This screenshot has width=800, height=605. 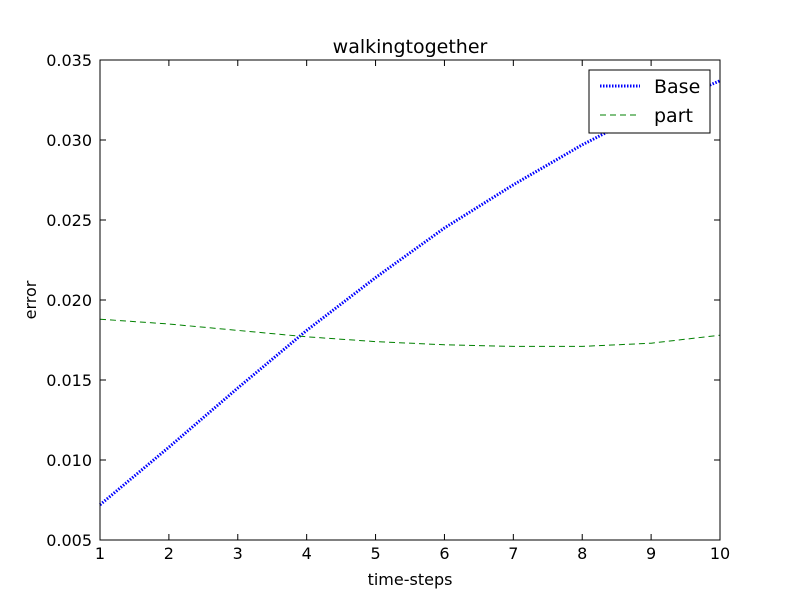 I want to click on legend-box, so click(x=649, y=101).